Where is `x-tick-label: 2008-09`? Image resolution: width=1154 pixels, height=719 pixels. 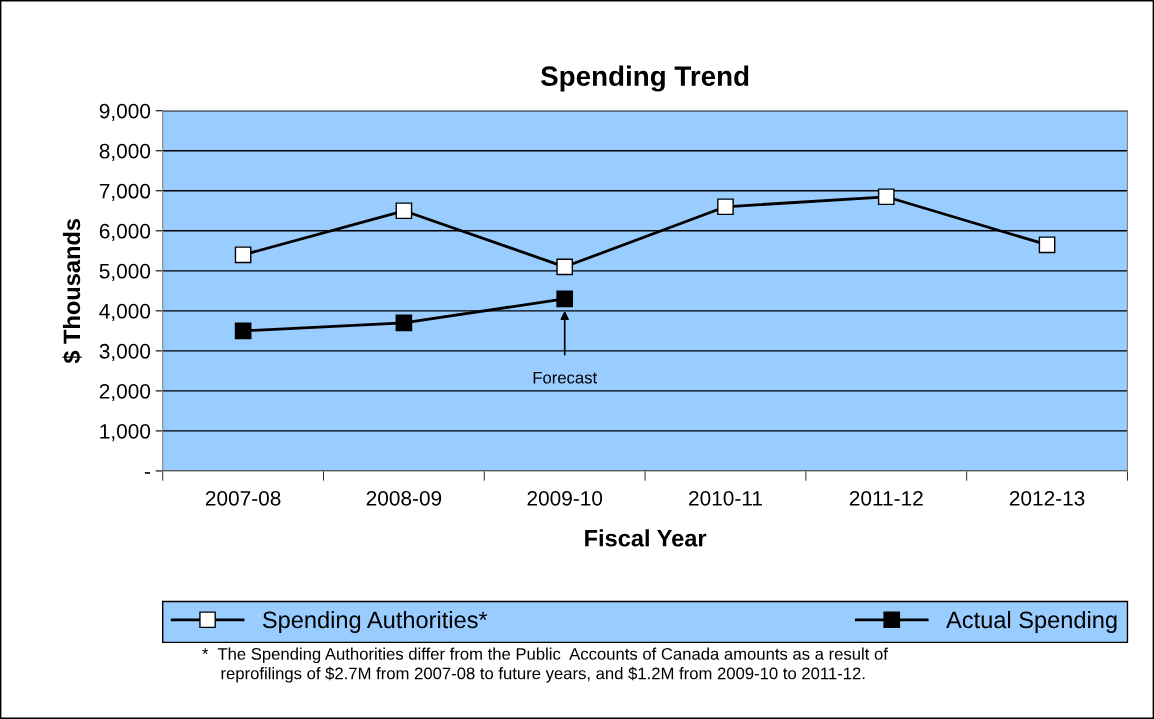 x-tick-label: 2008-09 is located at coordinates (404, 498).